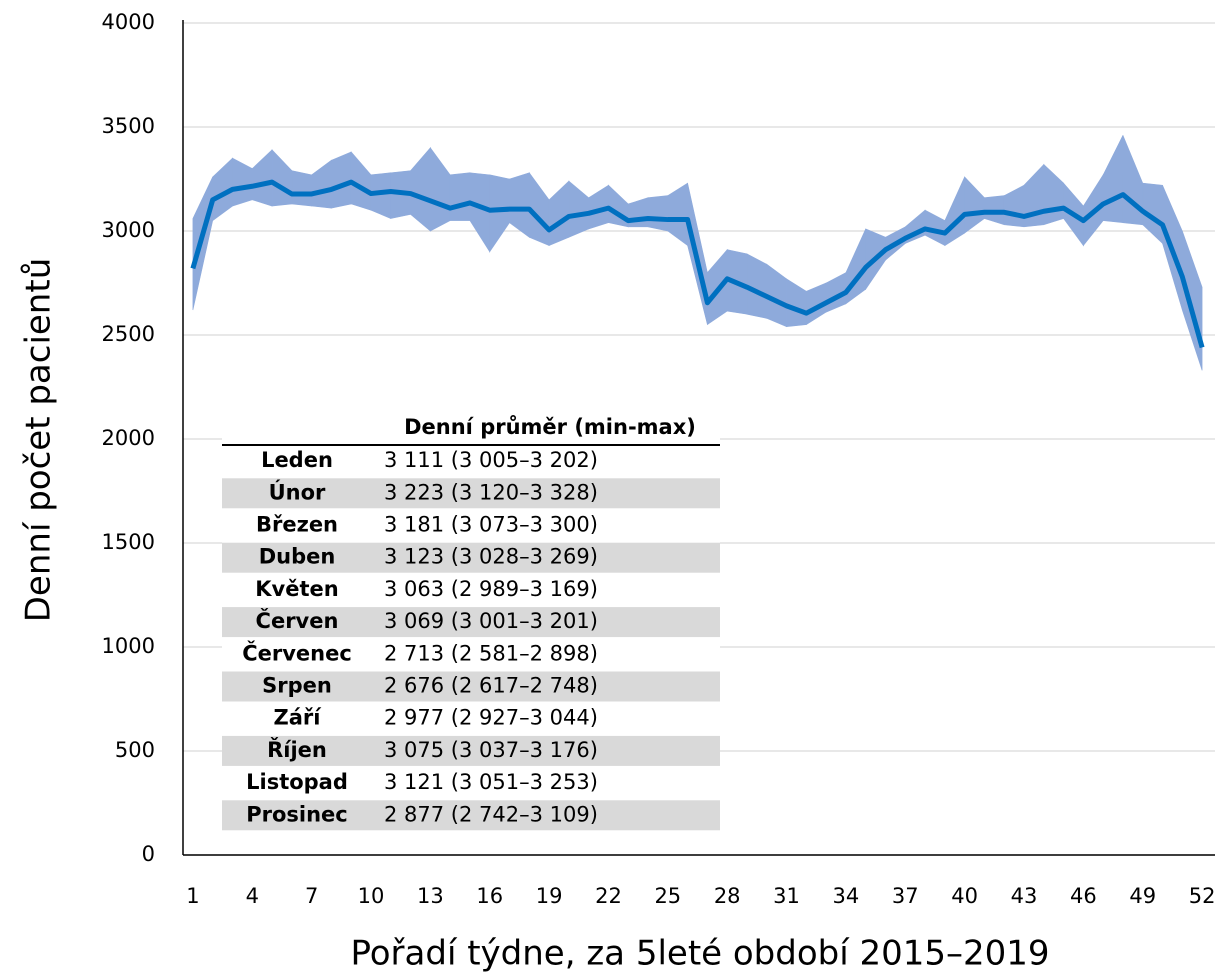  Describe the element at coordinates (491, 718) in the screenshot. I see `month-value: 2 977 (2 927–3 044)` at that location.